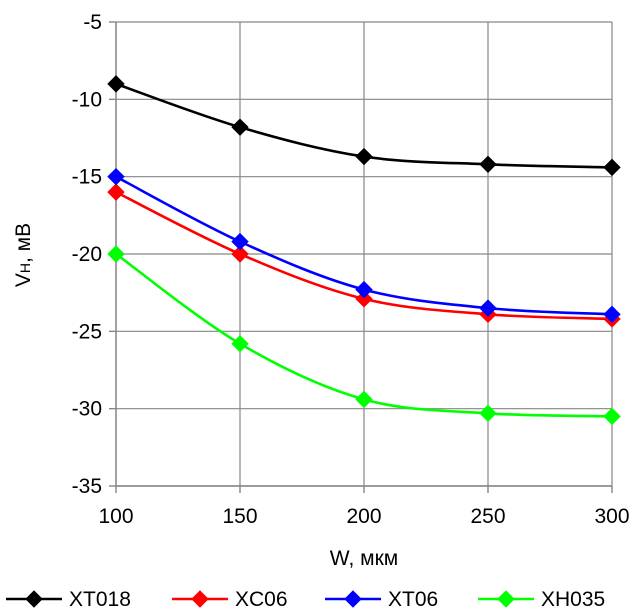 The image size is (636, 614). What do you see at coordinates (87, 99) in the screenshot?
I see `y-tick-label: -10` at bounding box center [87, 99].